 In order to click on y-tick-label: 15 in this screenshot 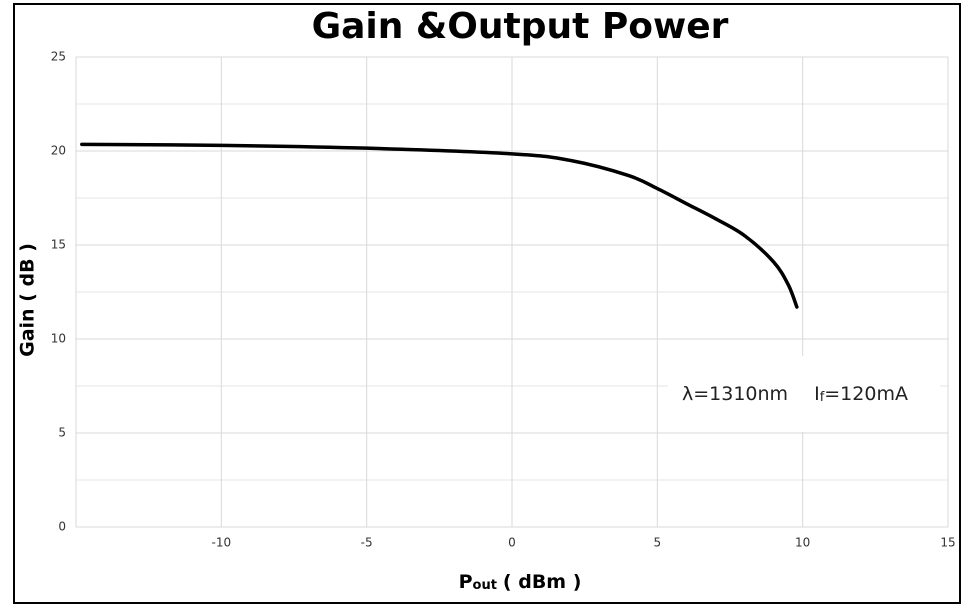, I will do `click(58, 245)`.